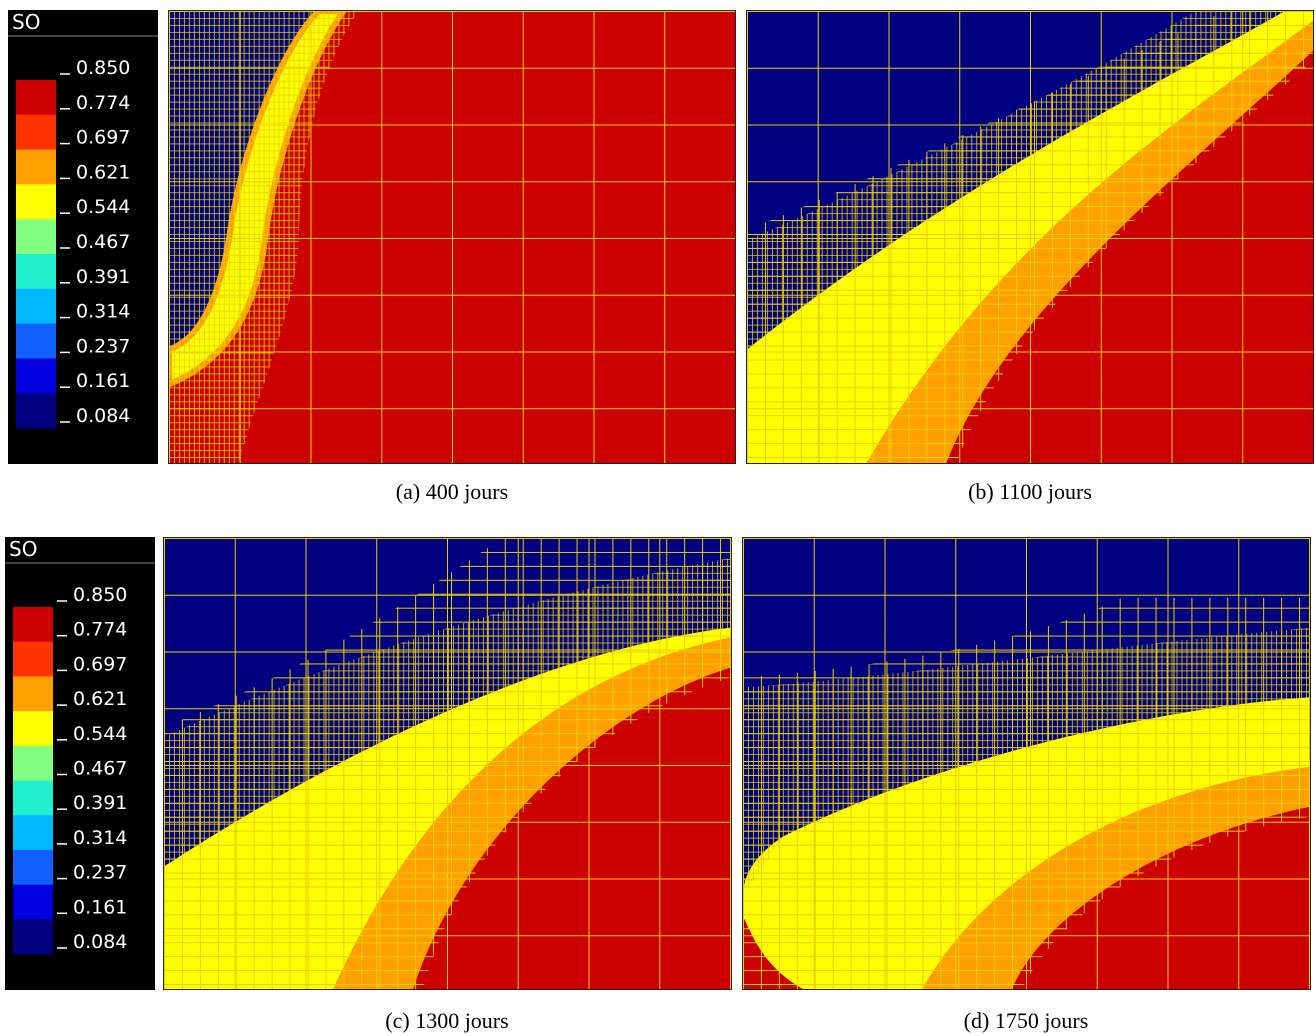  What do you see at coordinates (1030, 491) in the screenshot?
I see `caption: (b) 1100 jours` at bounding box center [1030, 491].